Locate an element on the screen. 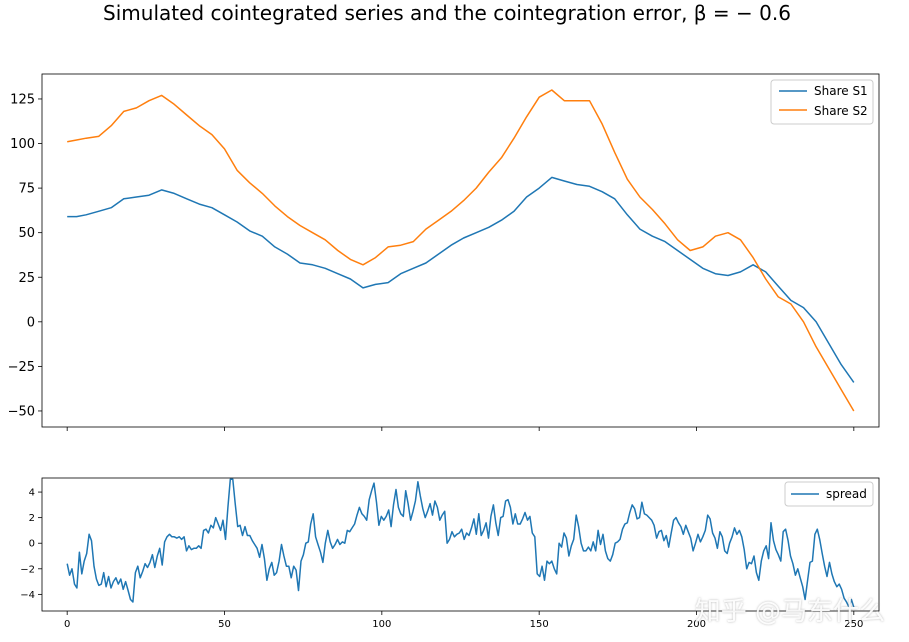  y-tick-label: 25 is located at coordinates (26, 278).